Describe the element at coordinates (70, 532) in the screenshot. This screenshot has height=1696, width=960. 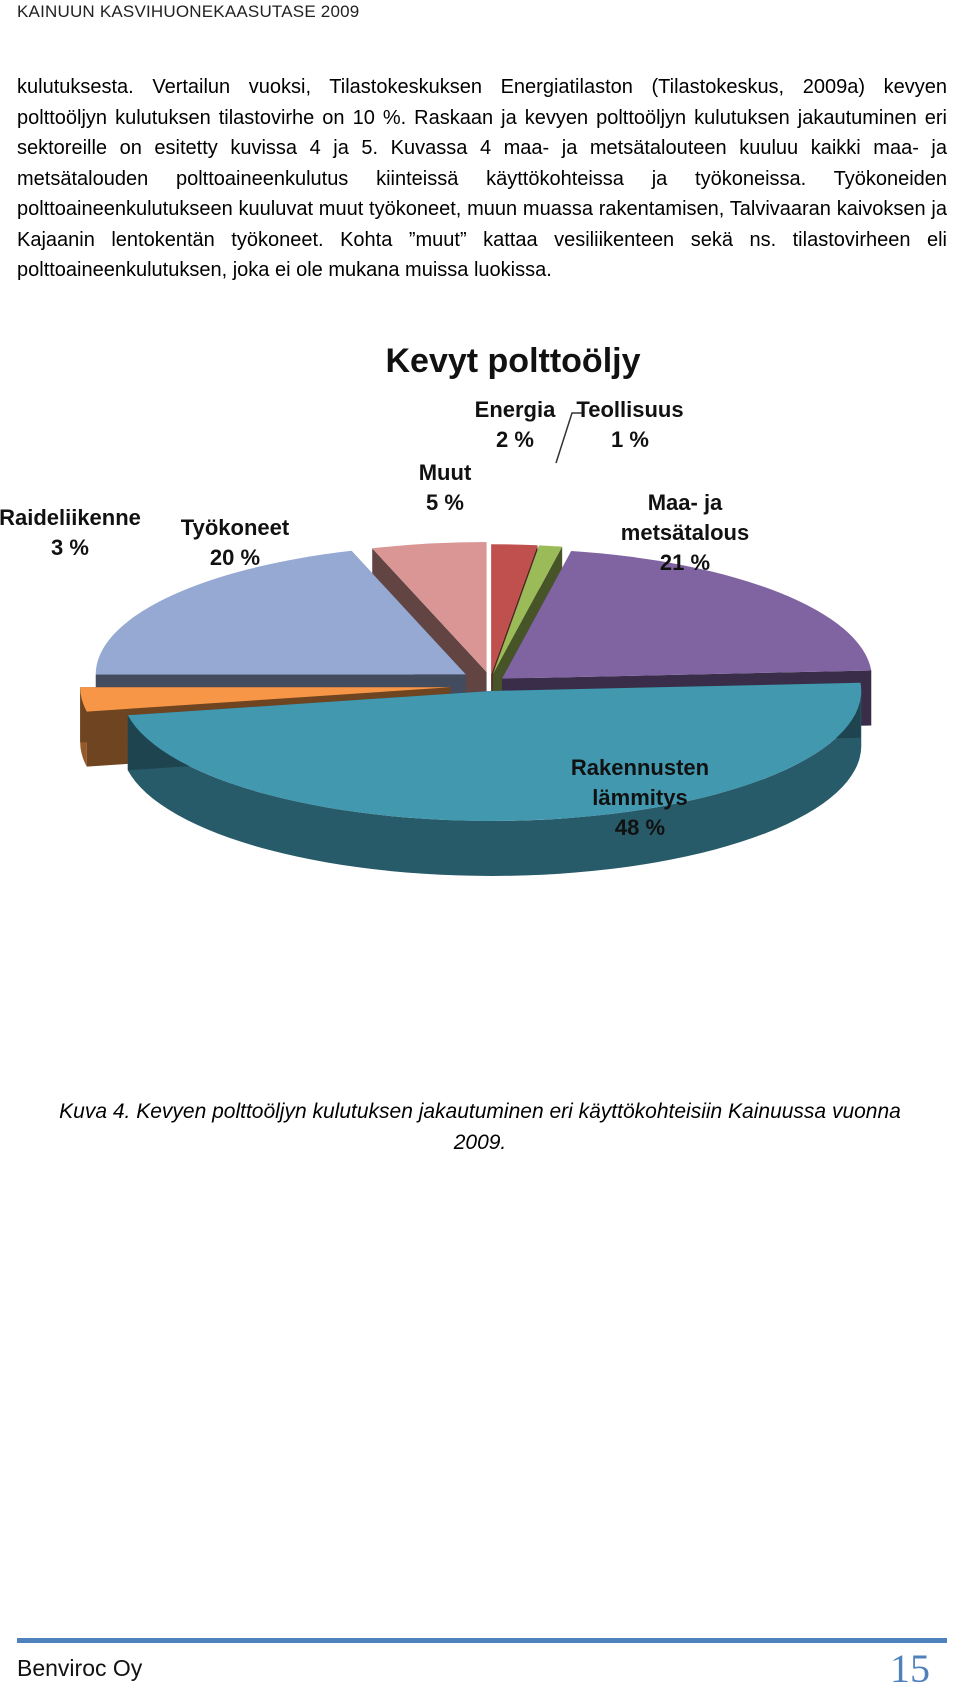
I see `pie-label-5: Raideliikenne 3 %` at that location.